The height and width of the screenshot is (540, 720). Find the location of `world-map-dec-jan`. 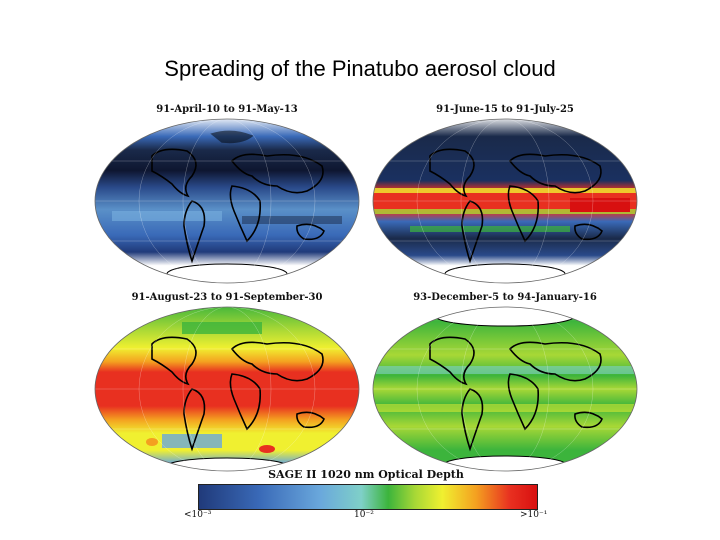

world-map-dec-jan is located at coordinates (505, 389).